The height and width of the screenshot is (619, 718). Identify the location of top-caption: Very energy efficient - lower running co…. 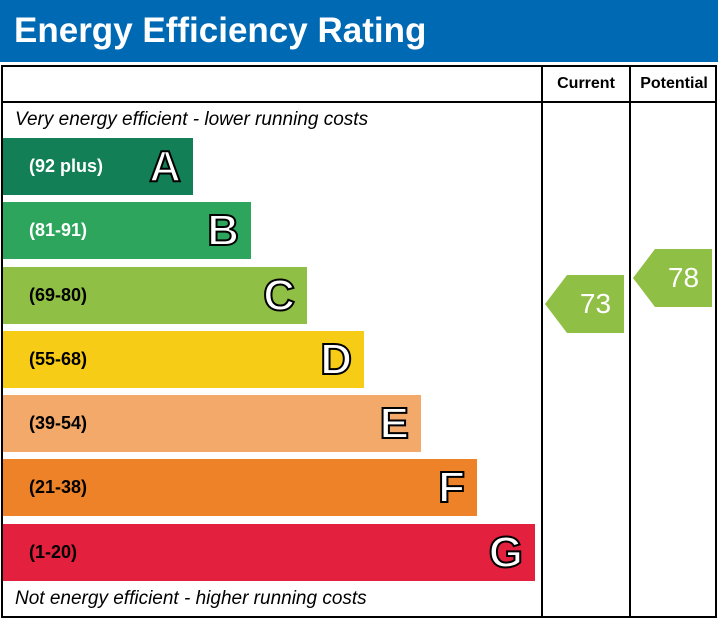
(192, 119).